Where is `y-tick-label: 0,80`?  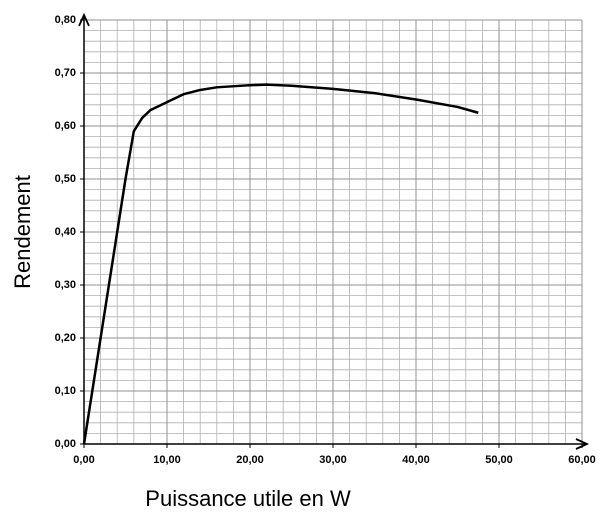 y-tick-label: 0,80 is located at coordinates (65, 20).